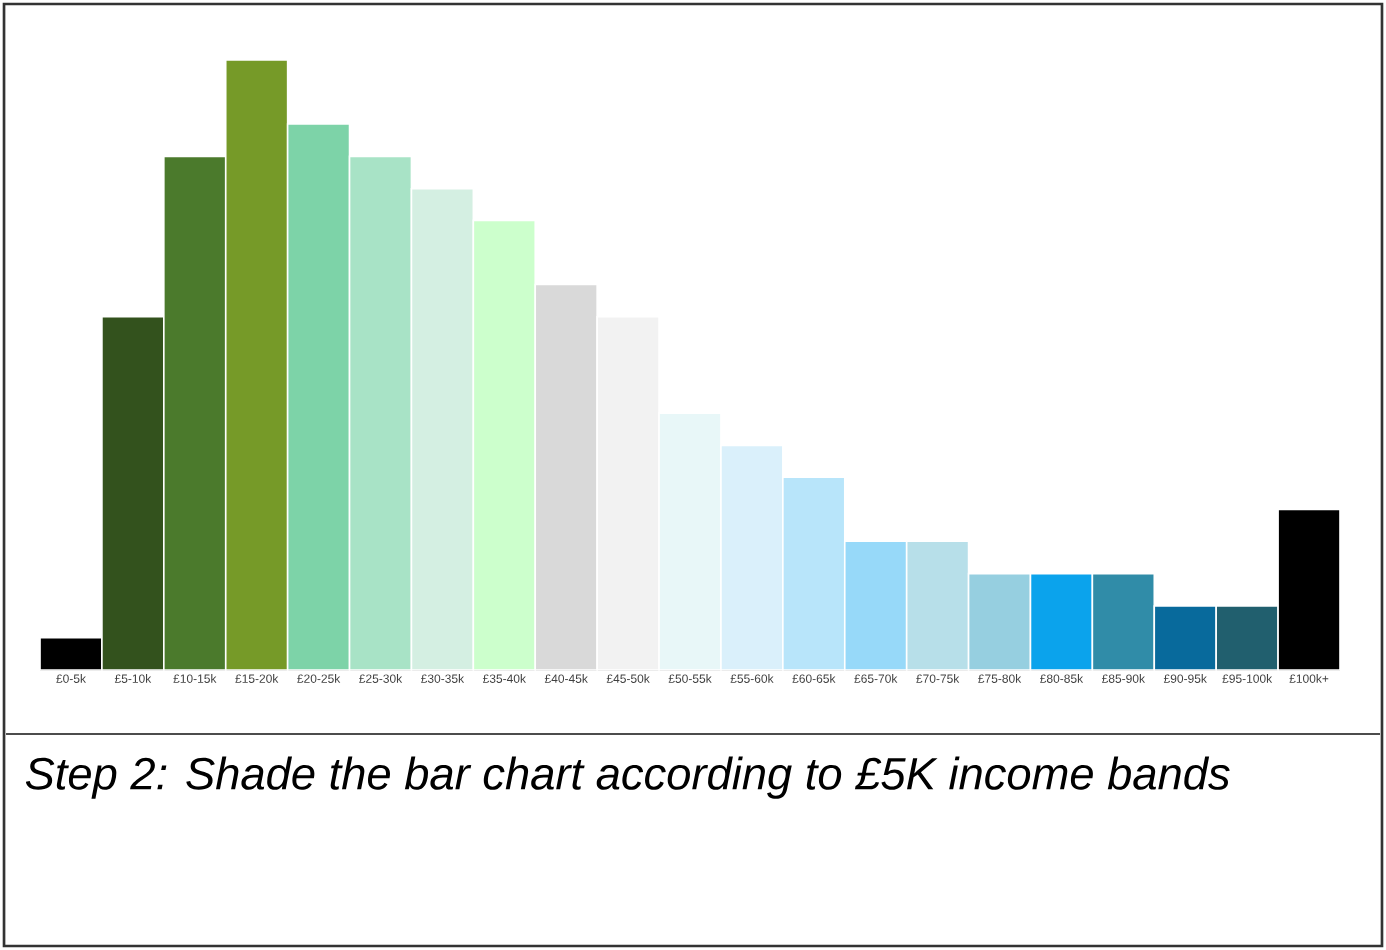 The image size is (1386, 950). What do you see at coordinates (627, 777) in the screenshot?
I see `text: Step 2: Shade the bar chart according to £5K income bands` at bounding box center [627, 777].